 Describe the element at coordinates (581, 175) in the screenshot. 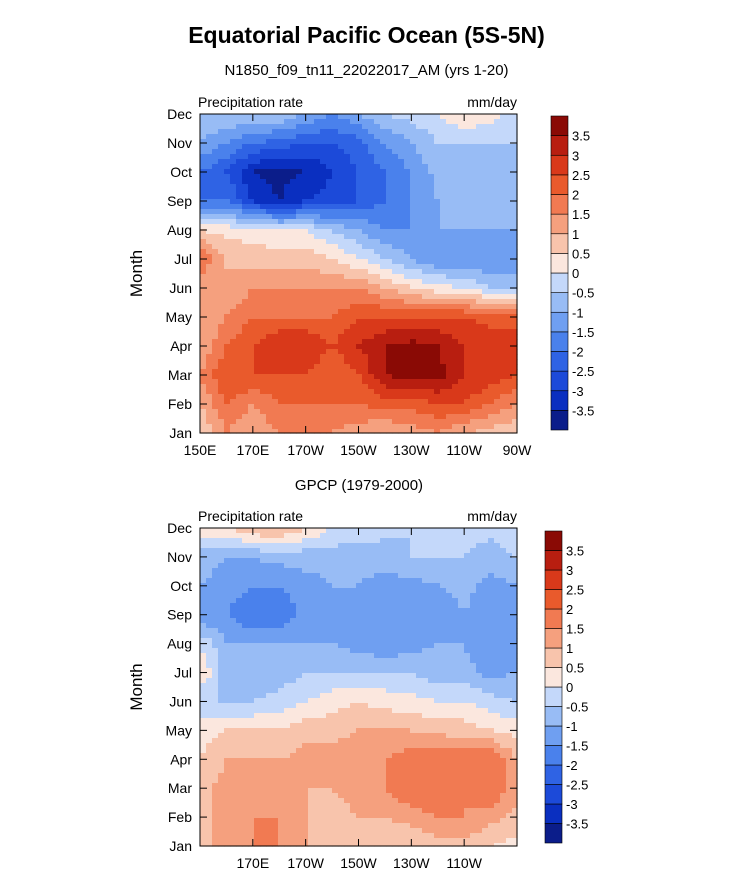

I see `colorbar-label: 2.5` at that location.